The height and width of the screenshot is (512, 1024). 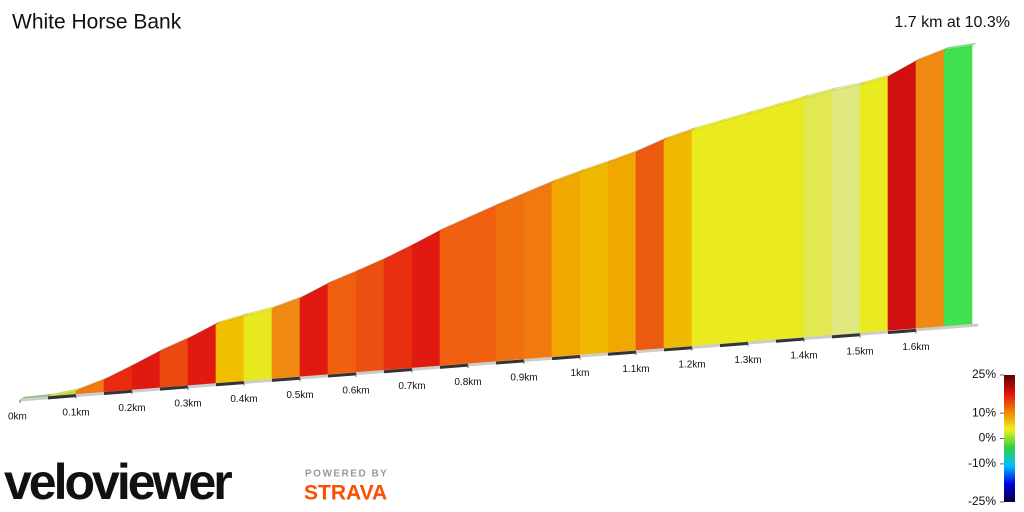 What do you see at coordinates (803, 356) in the screenshot?
I see `x-tick-label: 1.4km` at bounding box center [803, 356].